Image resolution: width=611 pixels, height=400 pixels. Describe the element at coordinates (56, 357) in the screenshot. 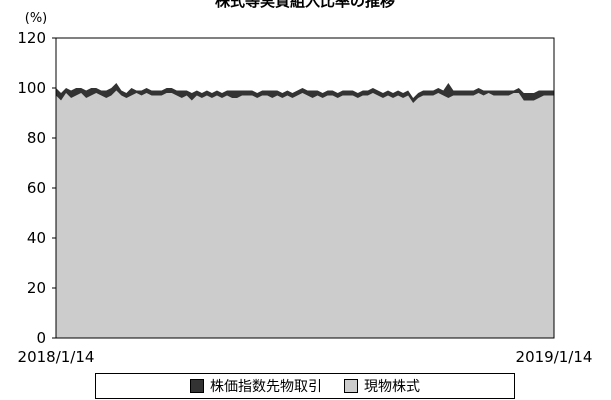

I see `x-tick-label-start: 2018/1/14` at that location.